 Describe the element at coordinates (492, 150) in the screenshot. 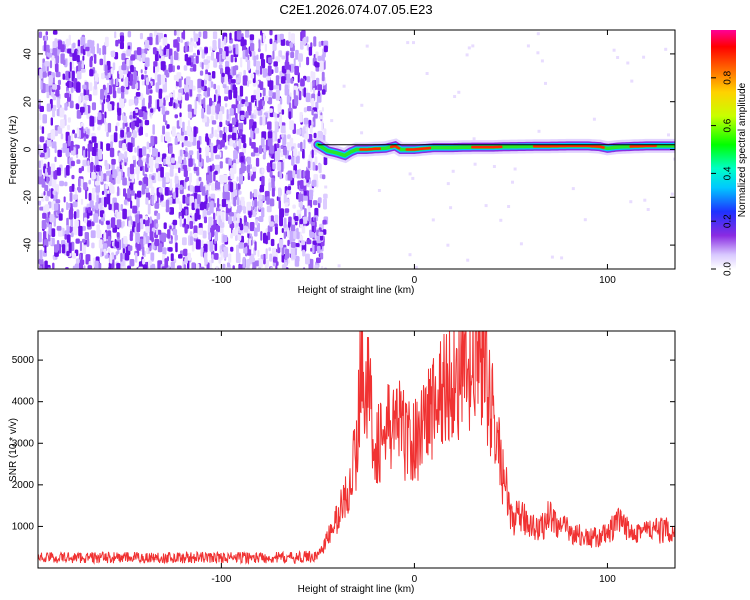

I see `spectrogram-signal-track` at that location.